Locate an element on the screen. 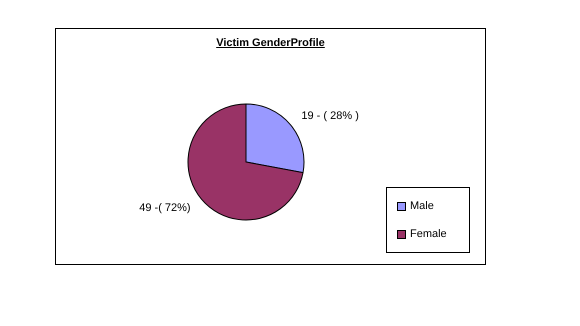  data-label: 49 -( 72%) is located at coordinates (165, 208).